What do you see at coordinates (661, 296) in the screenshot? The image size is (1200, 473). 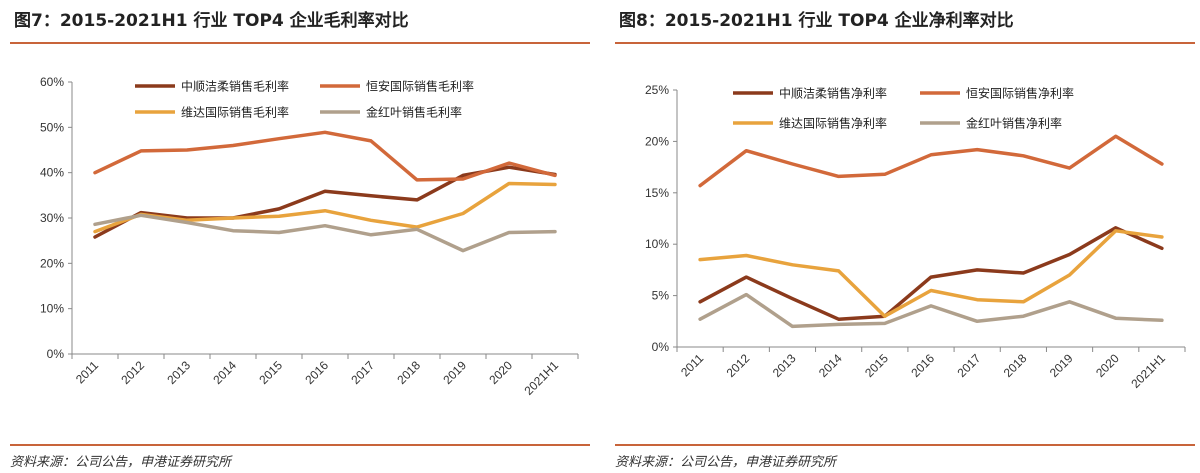 I see `y-tick-label: 5%` at bounding box center [661, 296].